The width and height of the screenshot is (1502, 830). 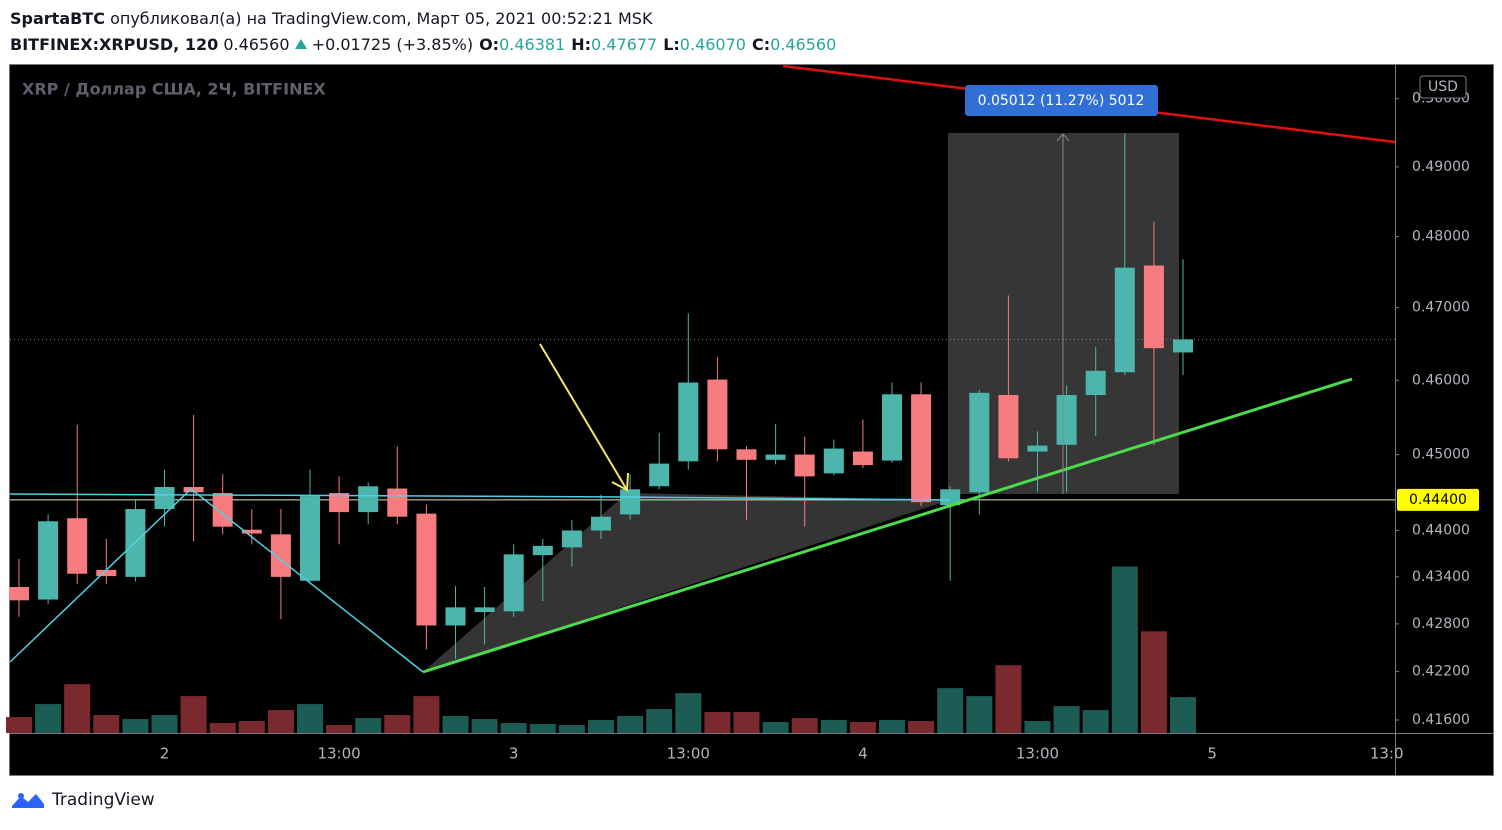 What do you see at coordinates (712, 44) in the screenshot?
I see `ohlc-value: 0.46070` at bounding box center [712, 44].